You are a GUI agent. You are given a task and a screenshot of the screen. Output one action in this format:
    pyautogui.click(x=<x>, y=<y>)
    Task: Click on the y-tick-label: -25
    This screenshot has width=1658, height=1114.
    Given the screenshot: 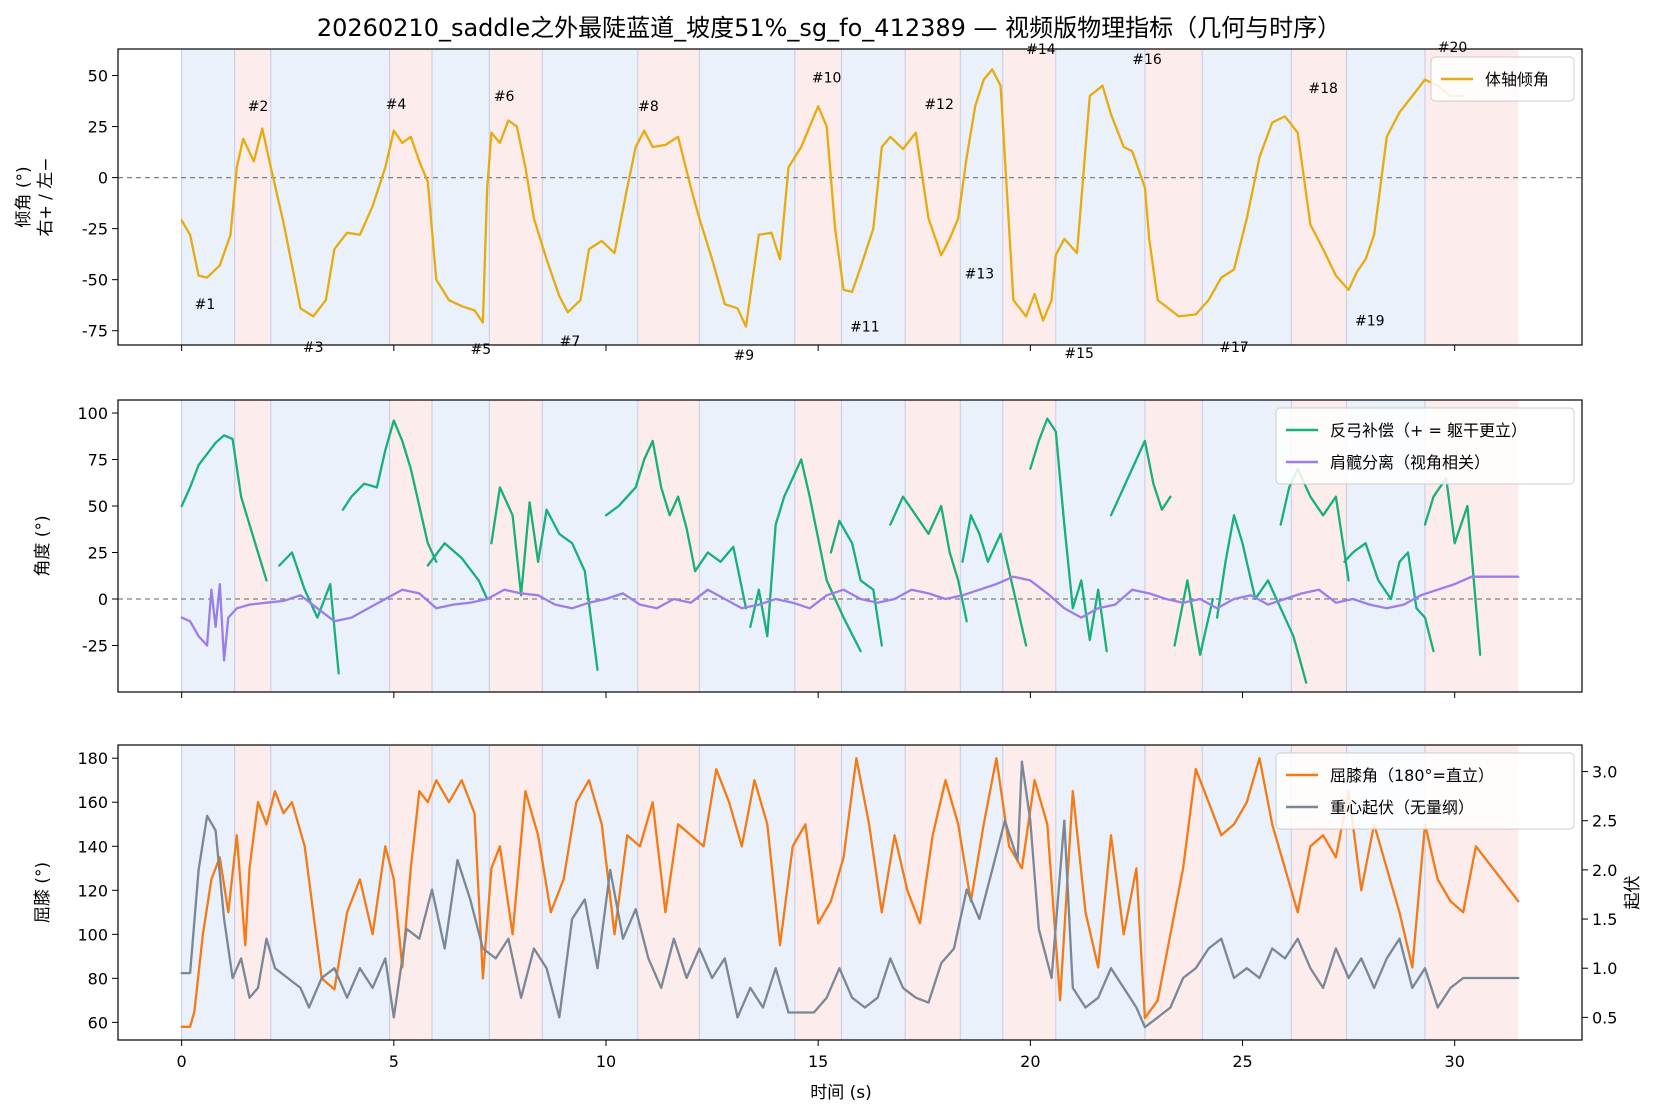 What is the action you would take?
    pyautogui.click(x=95, y=646)
    